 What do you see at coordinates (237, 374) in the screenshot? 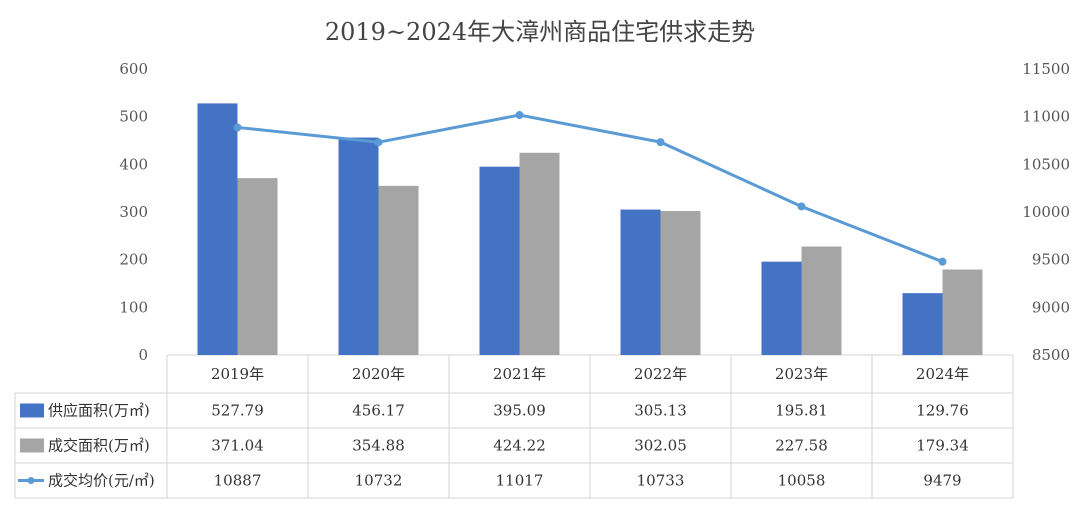
I see `category-label: 2019年` at bounding box center [237, 374].